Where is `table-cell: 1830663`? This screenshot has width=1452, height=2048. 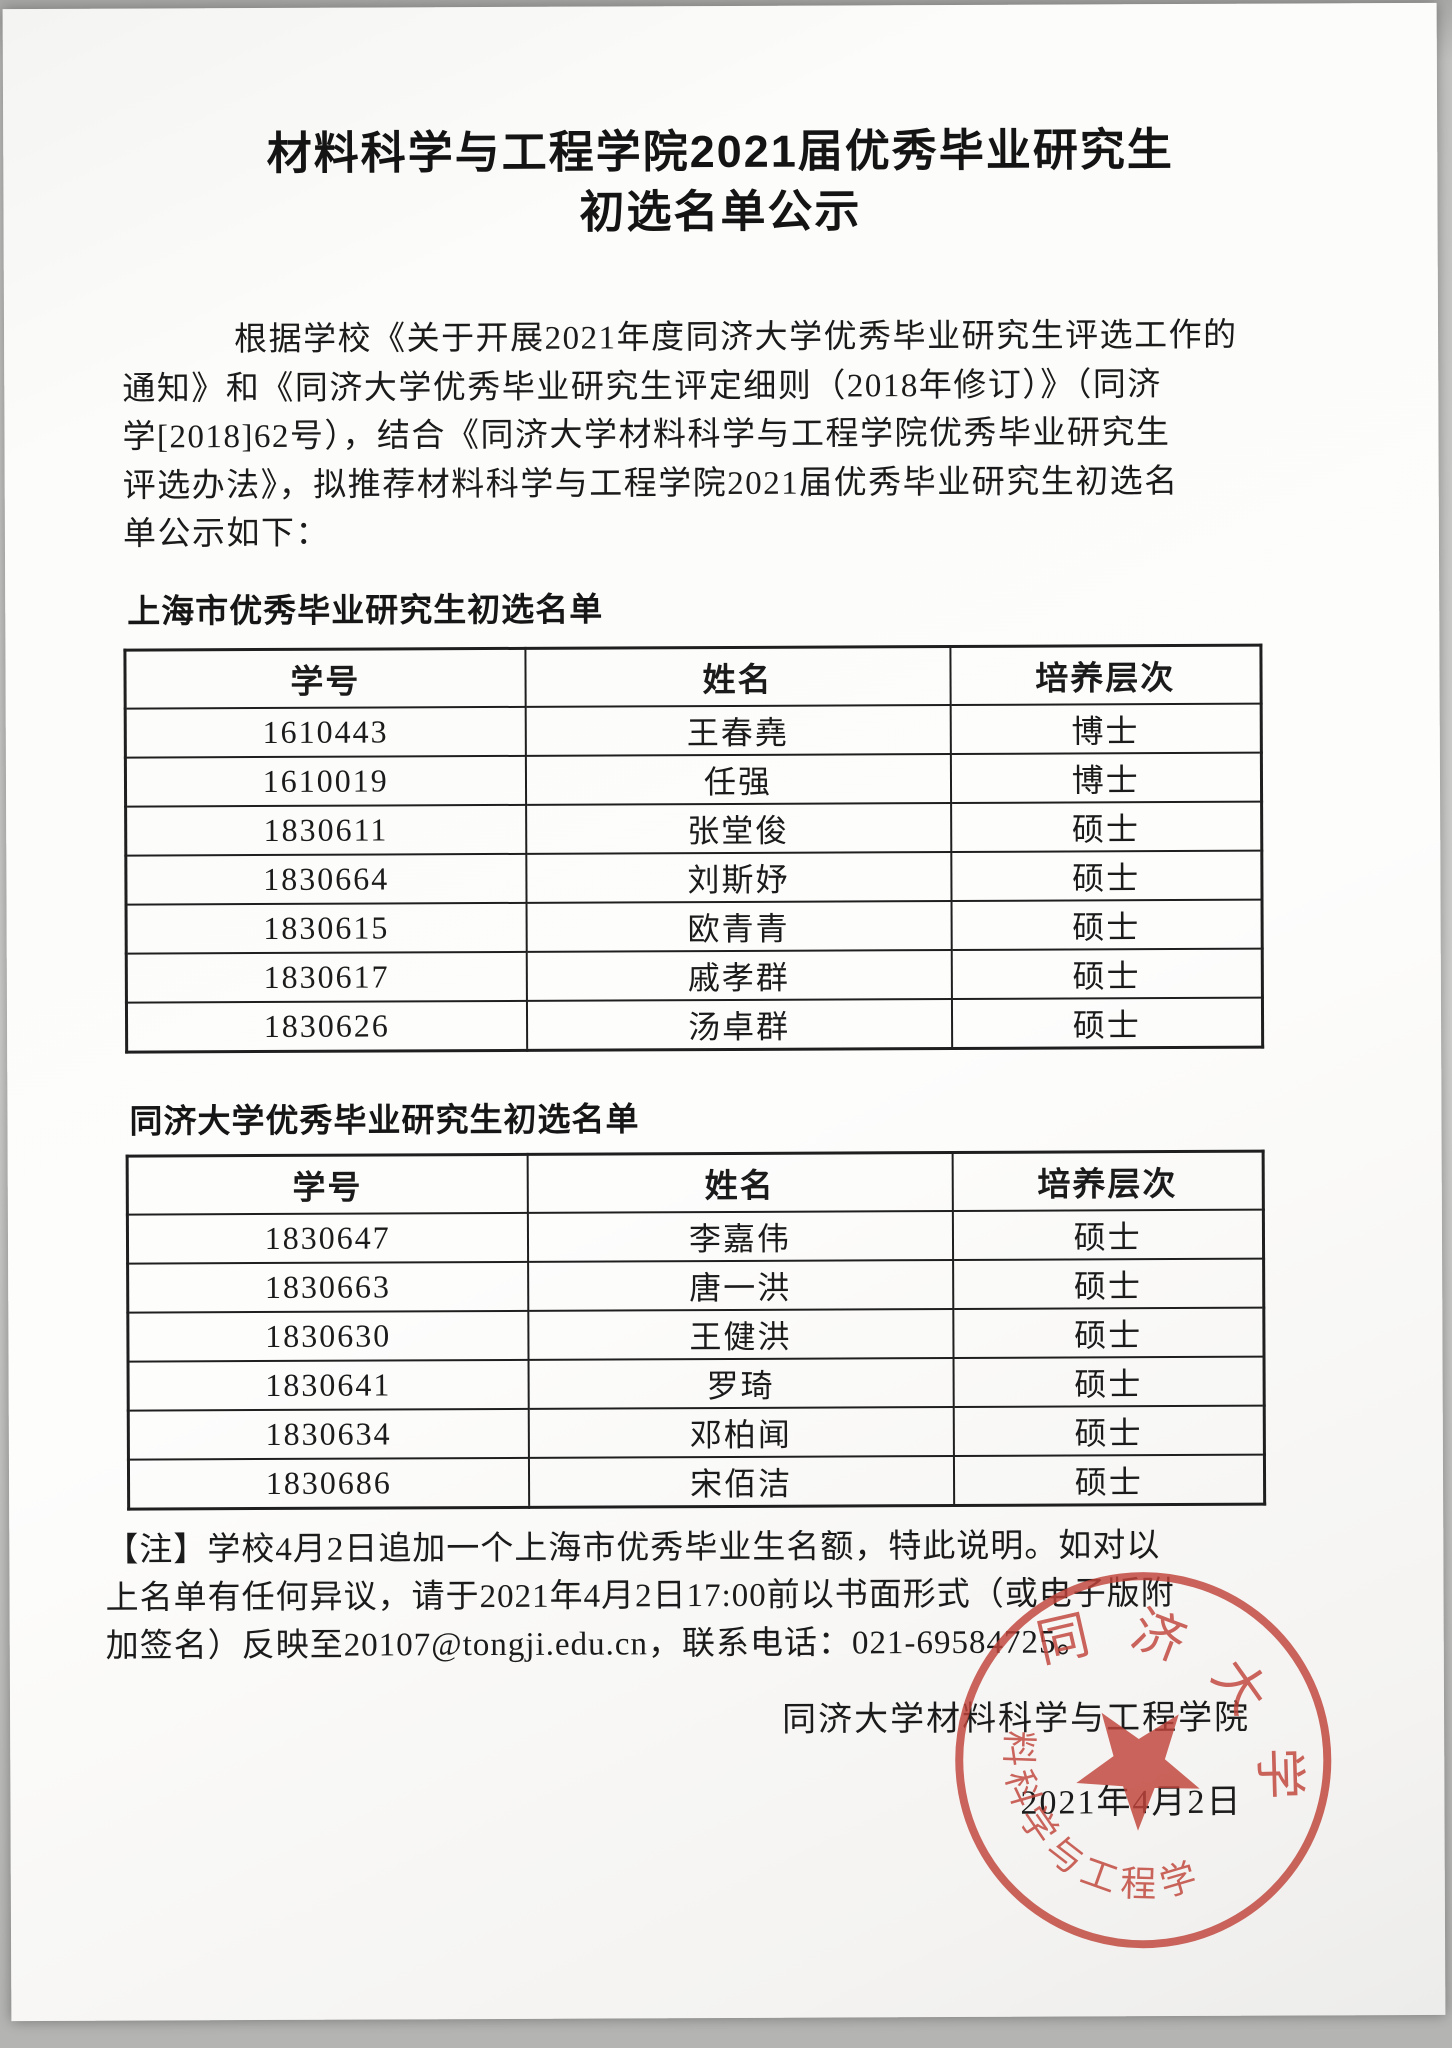
table-cell: 1830663 is located at coordinates (327, 1287).